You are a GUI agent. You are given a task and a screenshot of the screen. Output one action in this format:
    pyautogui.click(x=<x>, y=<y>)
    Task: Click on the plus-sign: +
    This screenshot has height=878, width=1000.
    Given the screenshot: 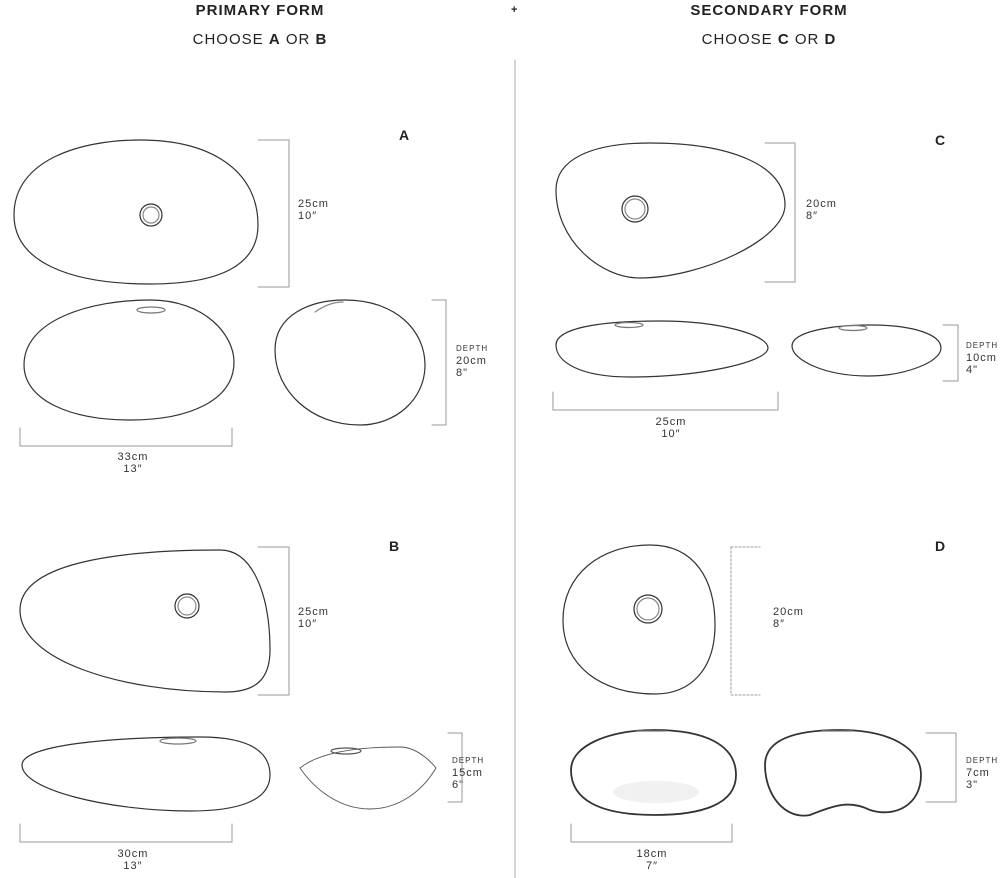 What is the action you would take?
    pyautogui.click(x=514, y=10)
    